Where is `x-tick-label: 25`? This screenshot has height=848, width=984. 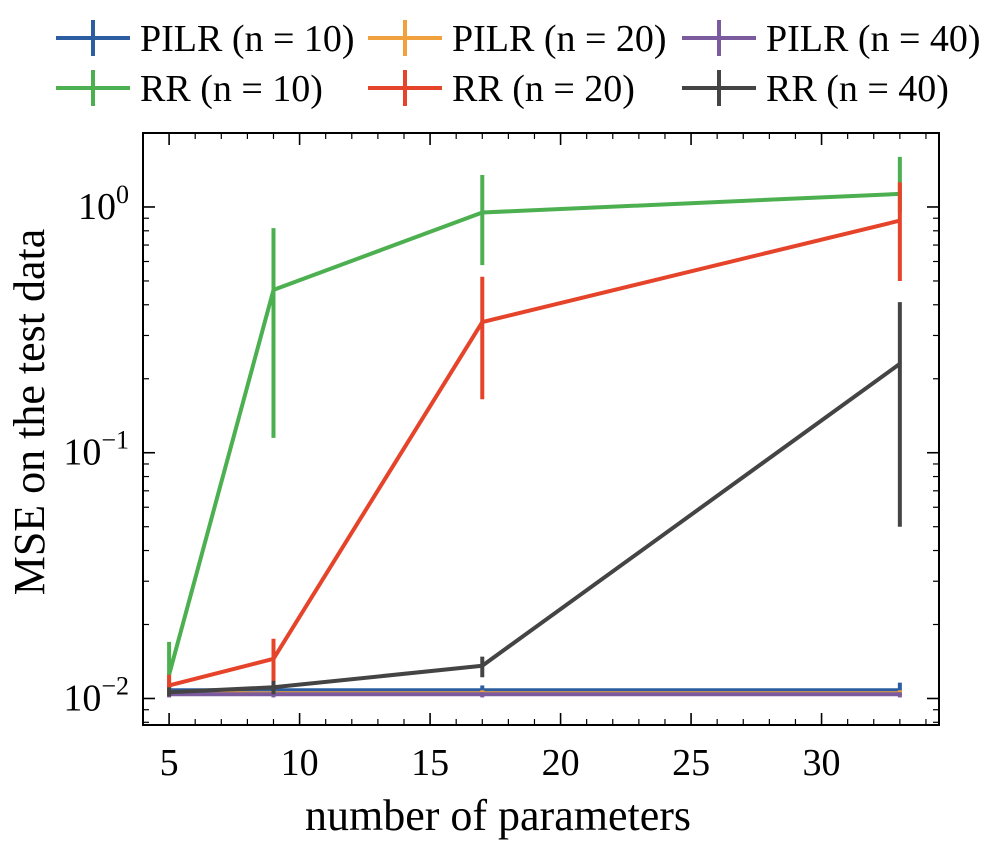 x-tick-label: 25 is located at coordinates (691, 763).